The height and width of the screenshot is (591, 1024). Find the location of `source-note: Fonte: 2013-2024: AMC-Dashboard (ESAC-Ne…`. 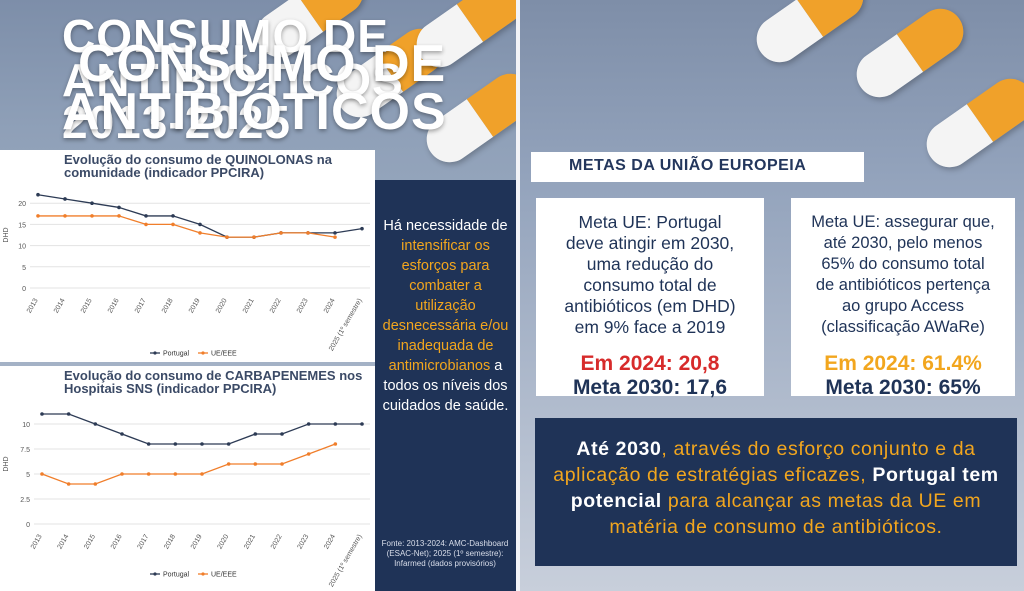

source-note: Fonte: 2013-2024: AMC-Dashboard (ESAC-Ne… is located at coordinates (445, 553).